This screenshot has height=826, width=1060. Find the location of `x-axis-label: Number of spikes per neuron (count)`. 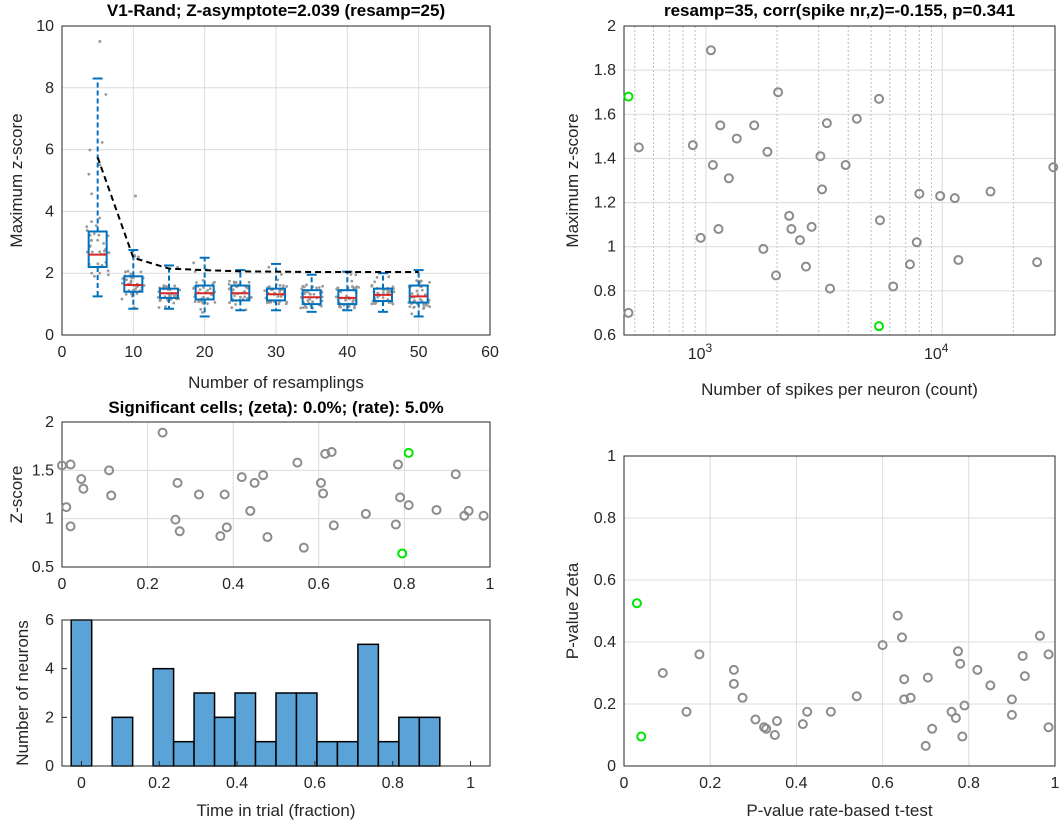

x-axis-label: Number of spikes per neuron (count) is located at coordinates (839, 389).